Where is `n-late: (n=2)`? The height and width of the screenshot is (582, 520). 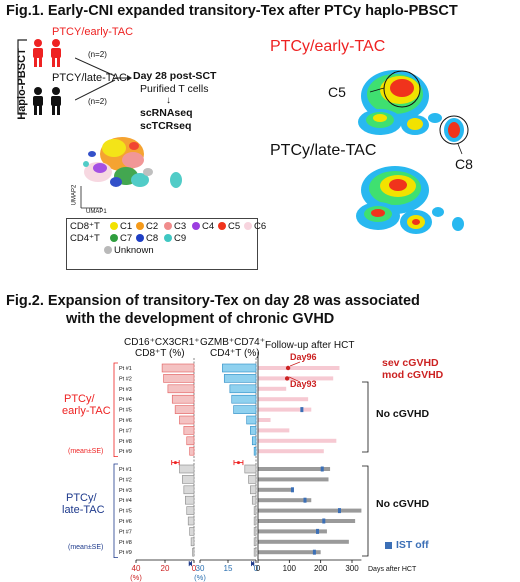 n-late: (n=2) is located at coordinates (97, 101).